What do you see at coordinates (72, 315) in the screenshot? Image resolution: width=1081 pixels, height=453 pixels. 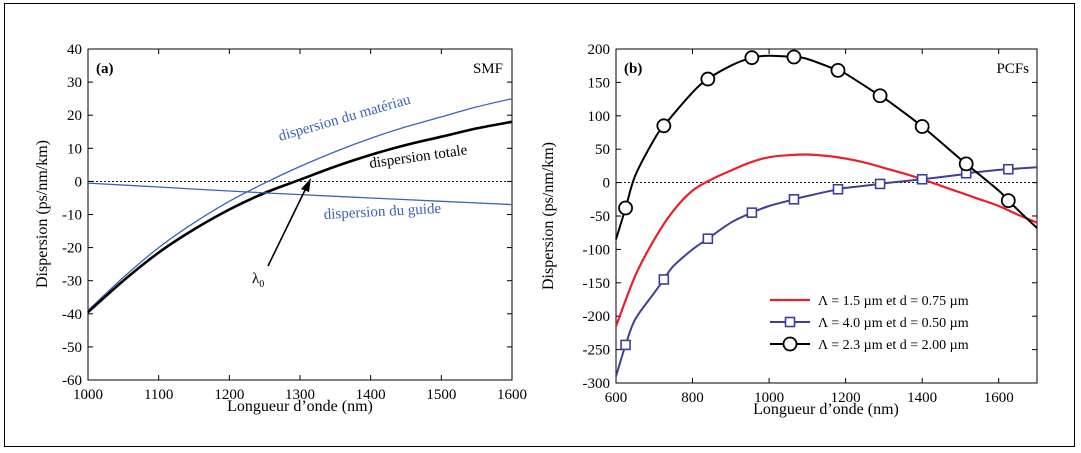 I see `y-tick-label: -40` at bounding box center [72, 315].